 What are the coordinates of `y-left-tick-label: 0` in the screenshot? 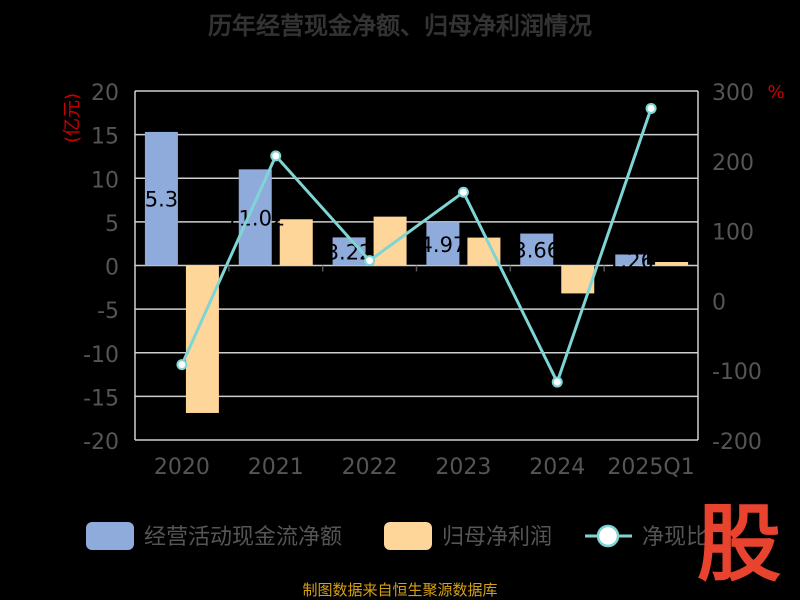 It's located at (112, 268).